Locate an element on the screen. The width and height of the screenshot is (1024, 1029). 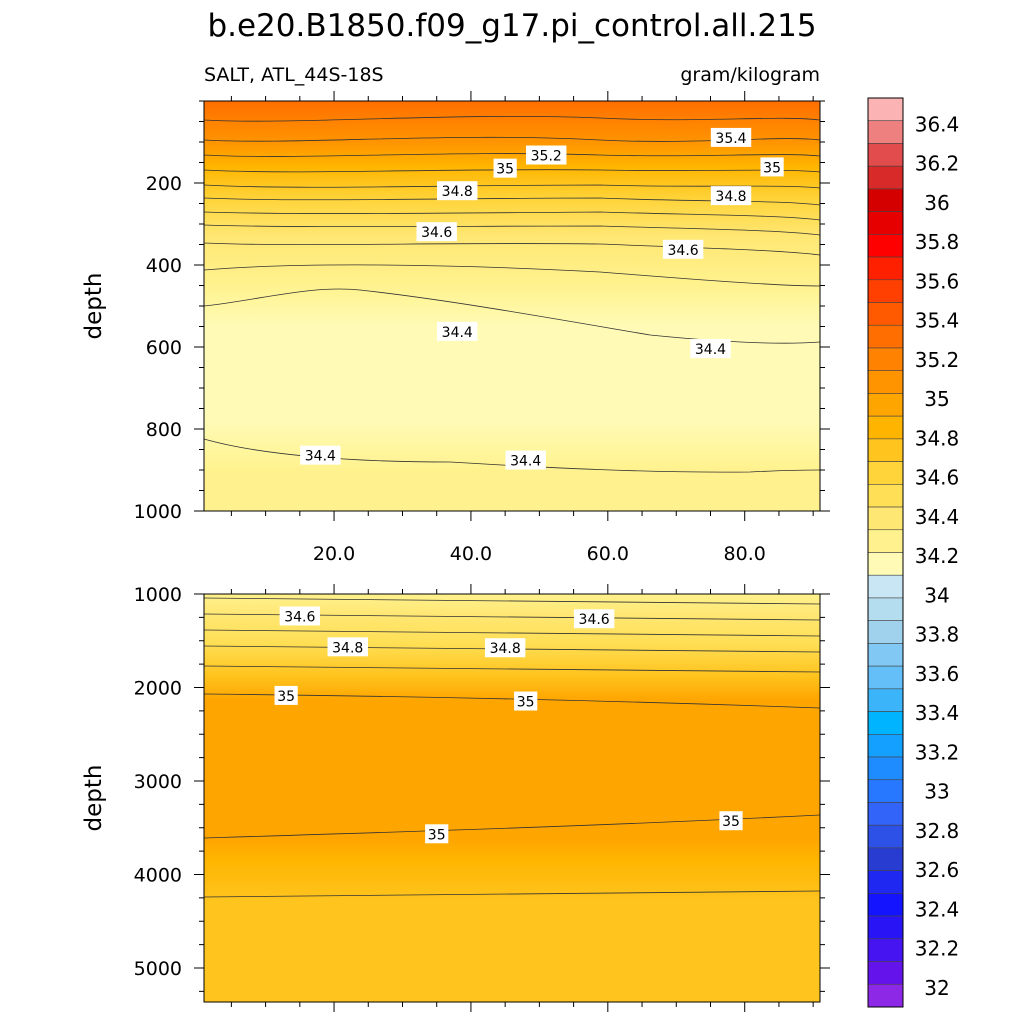
colorbar-label: 33.8 is located at coordinates (937, 635).